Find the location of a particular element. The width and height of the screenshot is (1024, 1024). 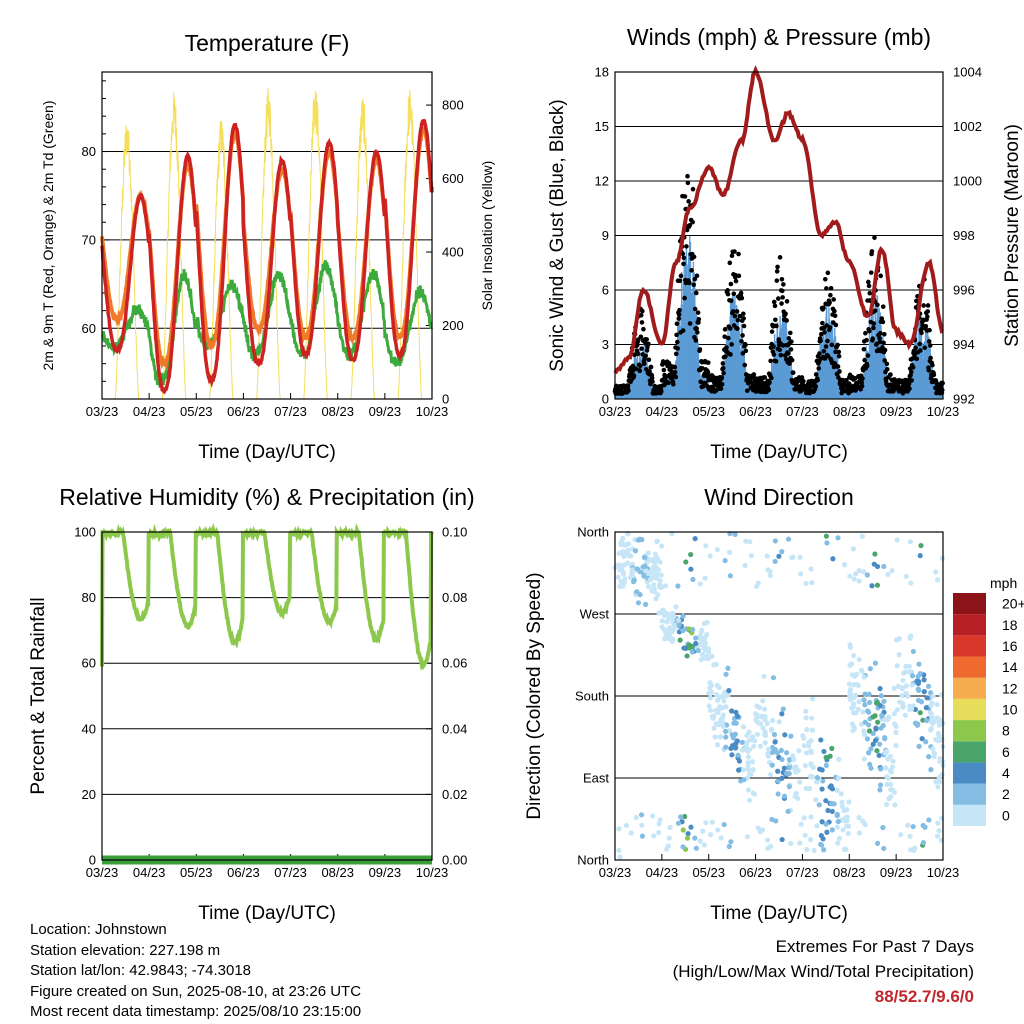

winds-ytick-right-label: 996 is located at coordinates (964, 290).